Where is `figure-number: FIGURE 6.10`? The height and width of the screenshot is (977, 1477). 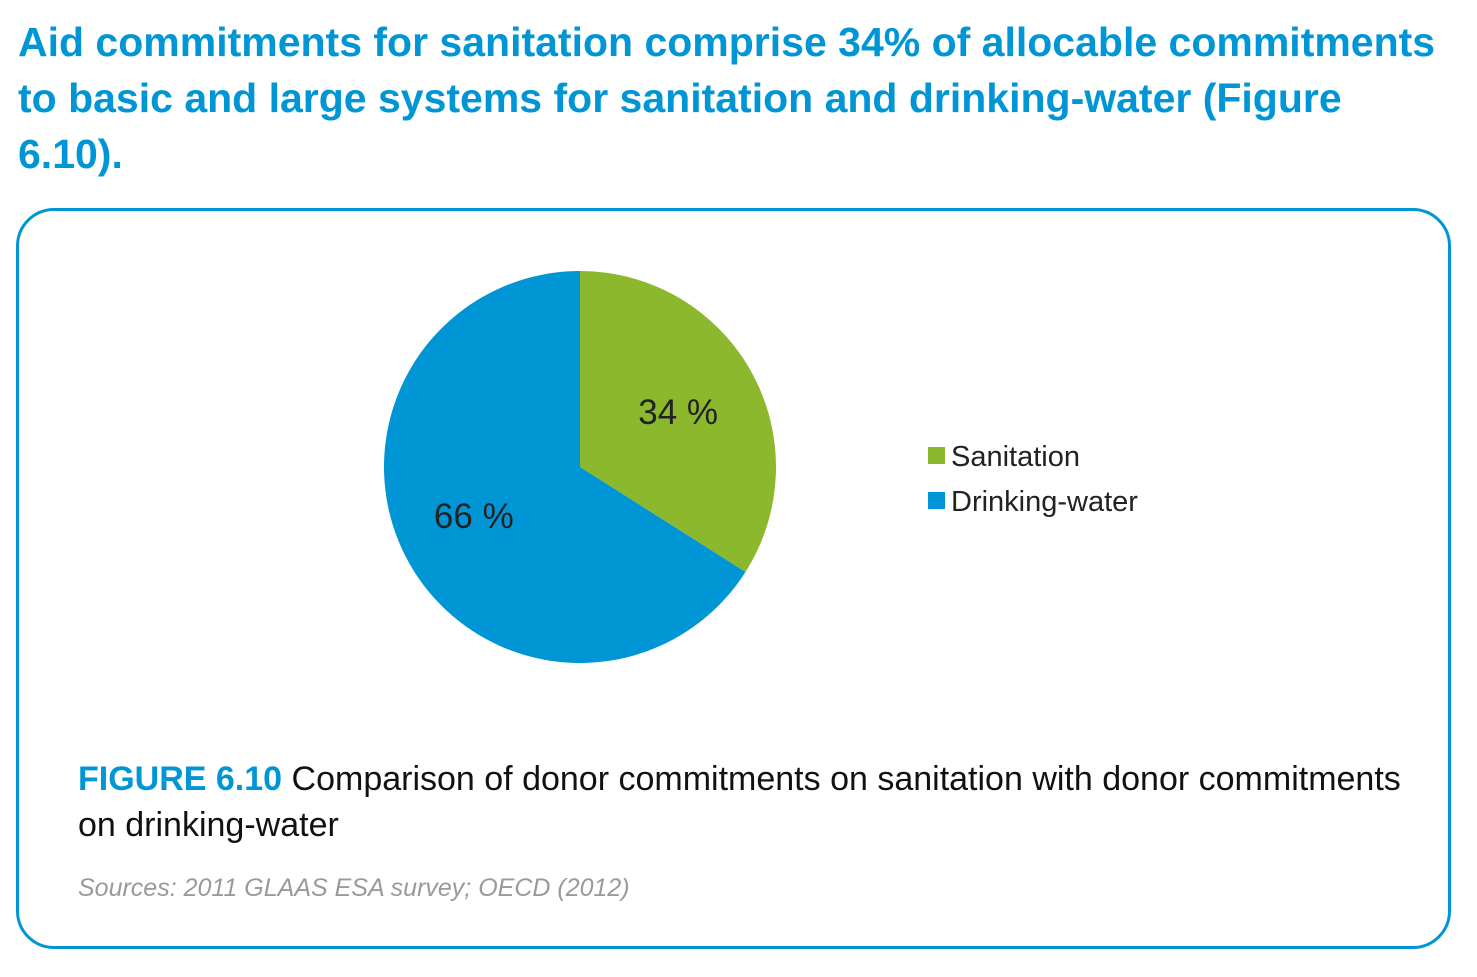
figure-number: FIGURE 6.10 is located at coordinates (180, 779).